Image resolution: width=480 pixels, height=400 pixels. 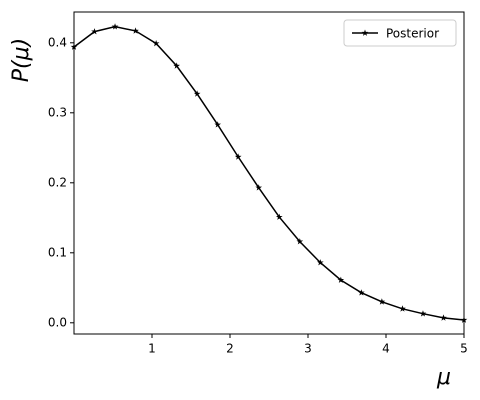 What do you see at coordinates (57, 322) in the screenshot?
I see `y-tick-label: 0.0` at bounding box center [57, 322].